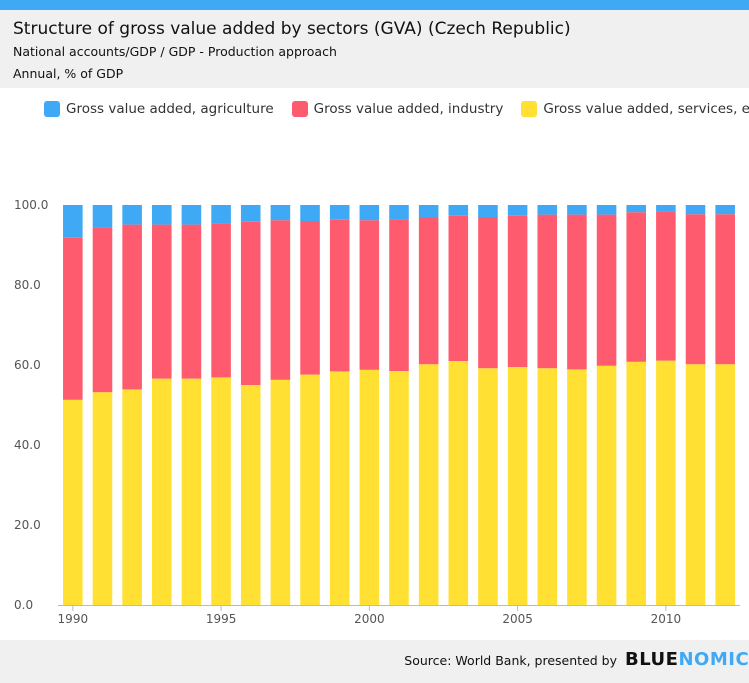 This screenshot has width=749, height=683. I want to click on legend-label-agriculture: Gross value added, agriculture, so click(170, 109).